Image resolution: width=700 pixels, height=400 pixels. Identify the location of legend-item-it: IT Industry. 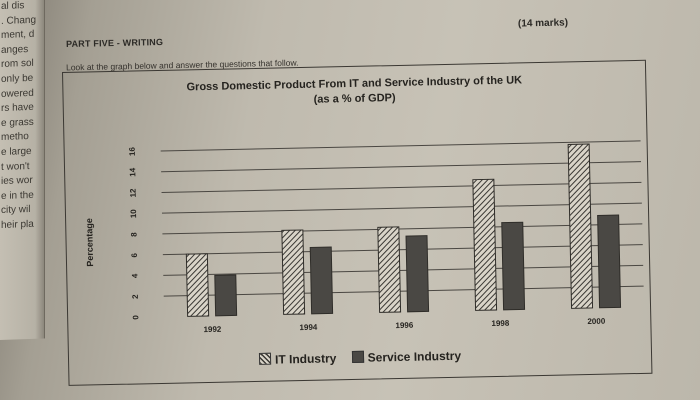
(297, 359).